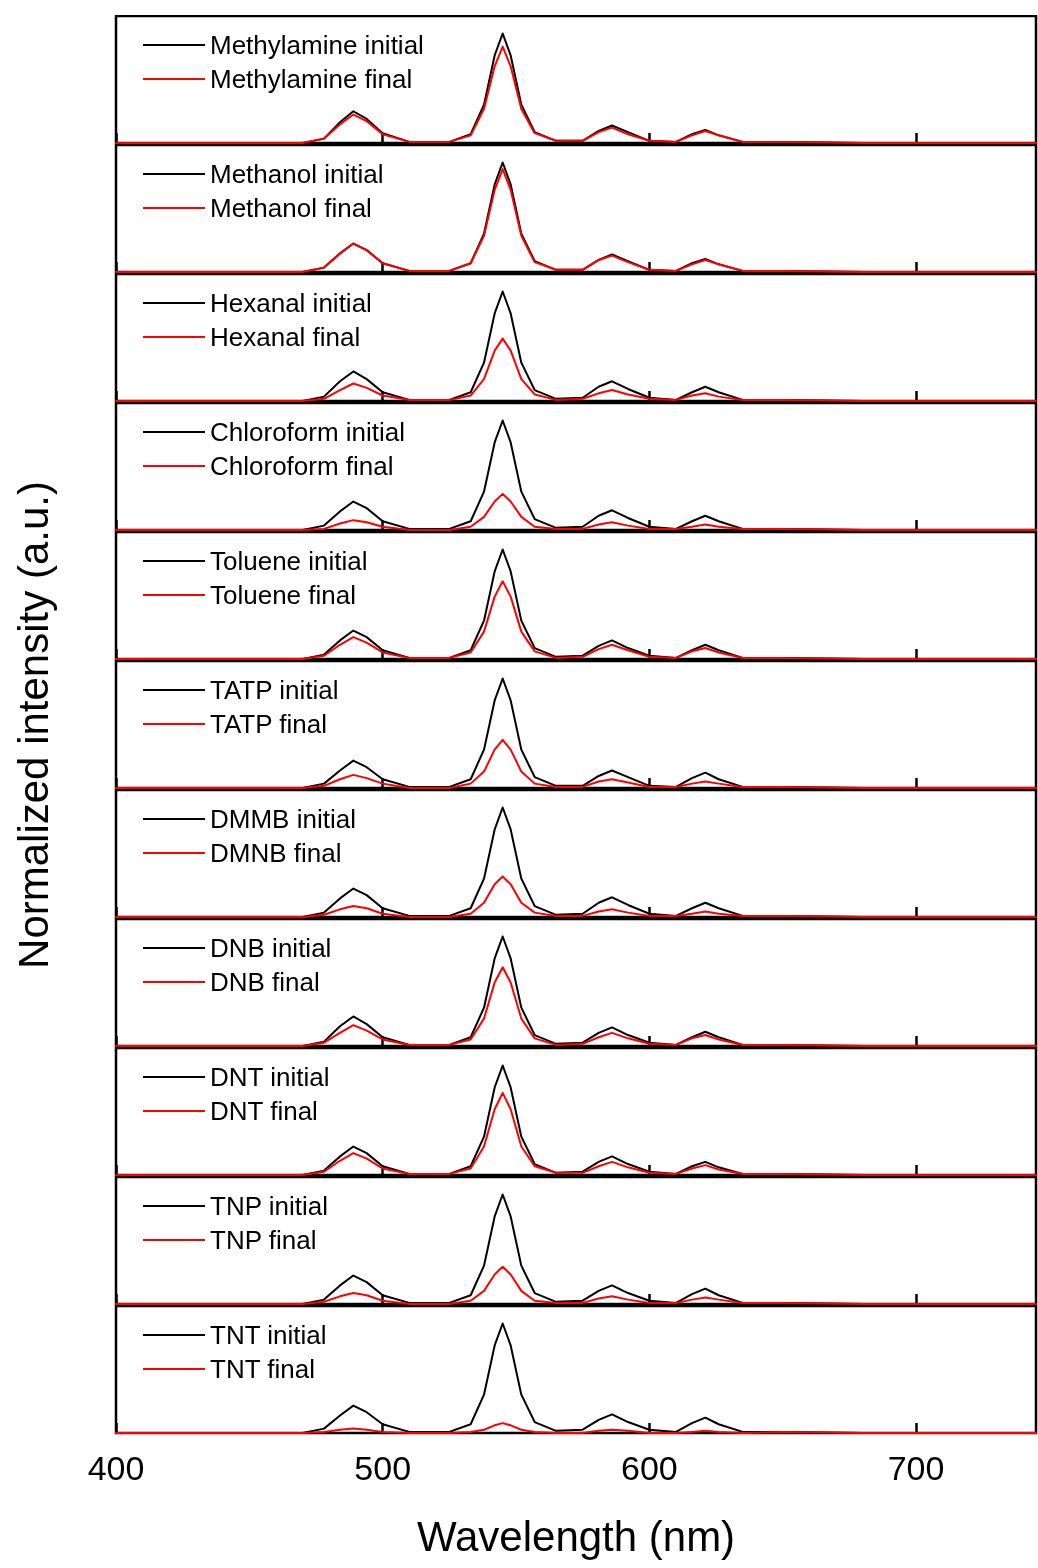  Describe the element at coordinates (263, 1240) in the screenshot. I see `legend-label: TNP final` at that location.